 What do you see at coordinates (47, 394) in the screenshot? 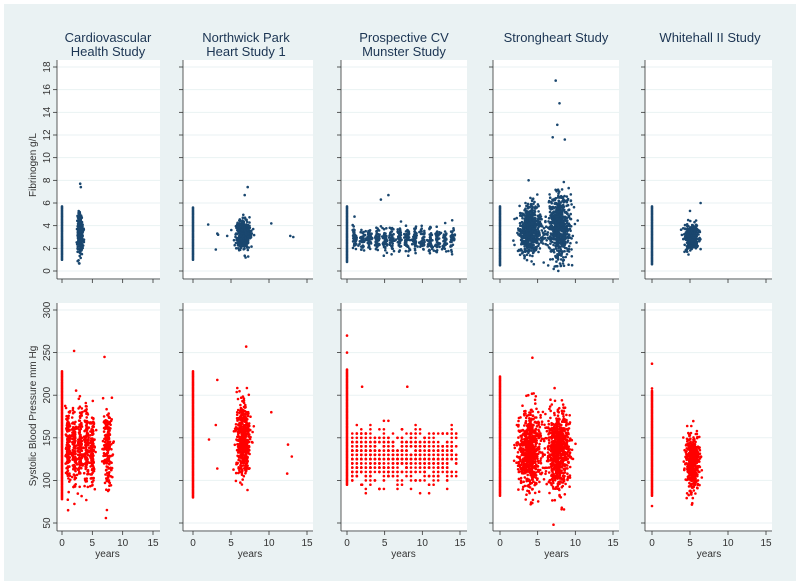
I see `y-tick-label: 200` at bounding box center [47, 394].